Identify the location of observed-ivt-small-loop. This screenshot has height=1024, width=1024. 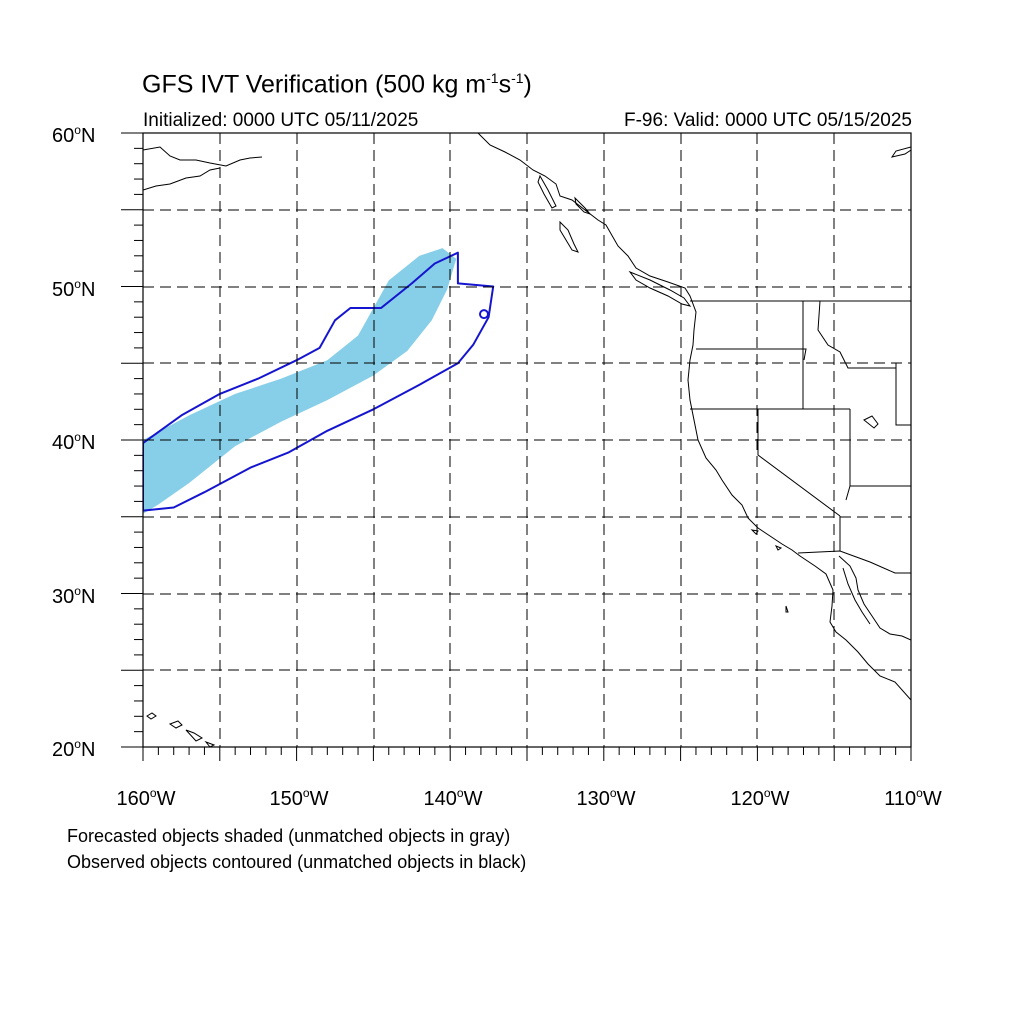
(483, 314).